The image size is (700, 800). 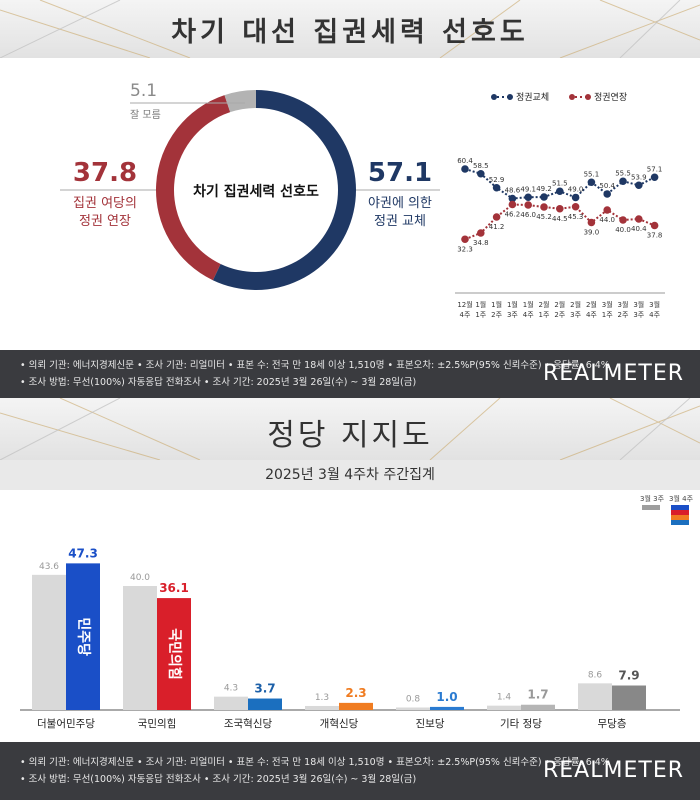 What do you see at coordinates (339, 724) in the screenshot?
I see `category-label: 개혁신당` at bounding box center [339, 724].